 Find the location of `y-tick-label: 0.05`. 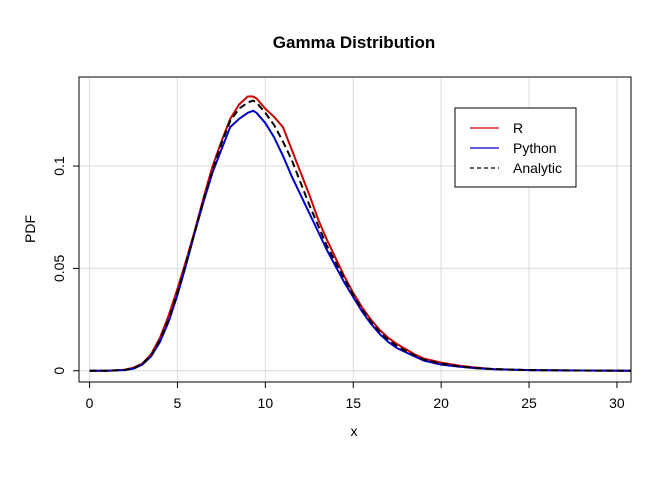

y-tick-label: 0.05 is located at coordinates (59, 268).